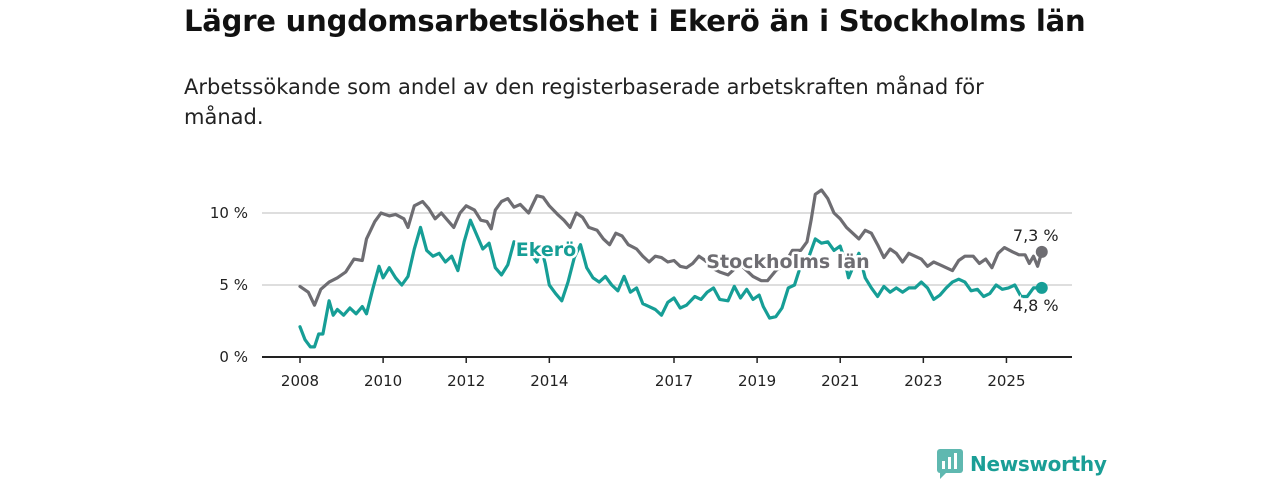  I want to click on x-tick-label: 2012, so click(466, 381).